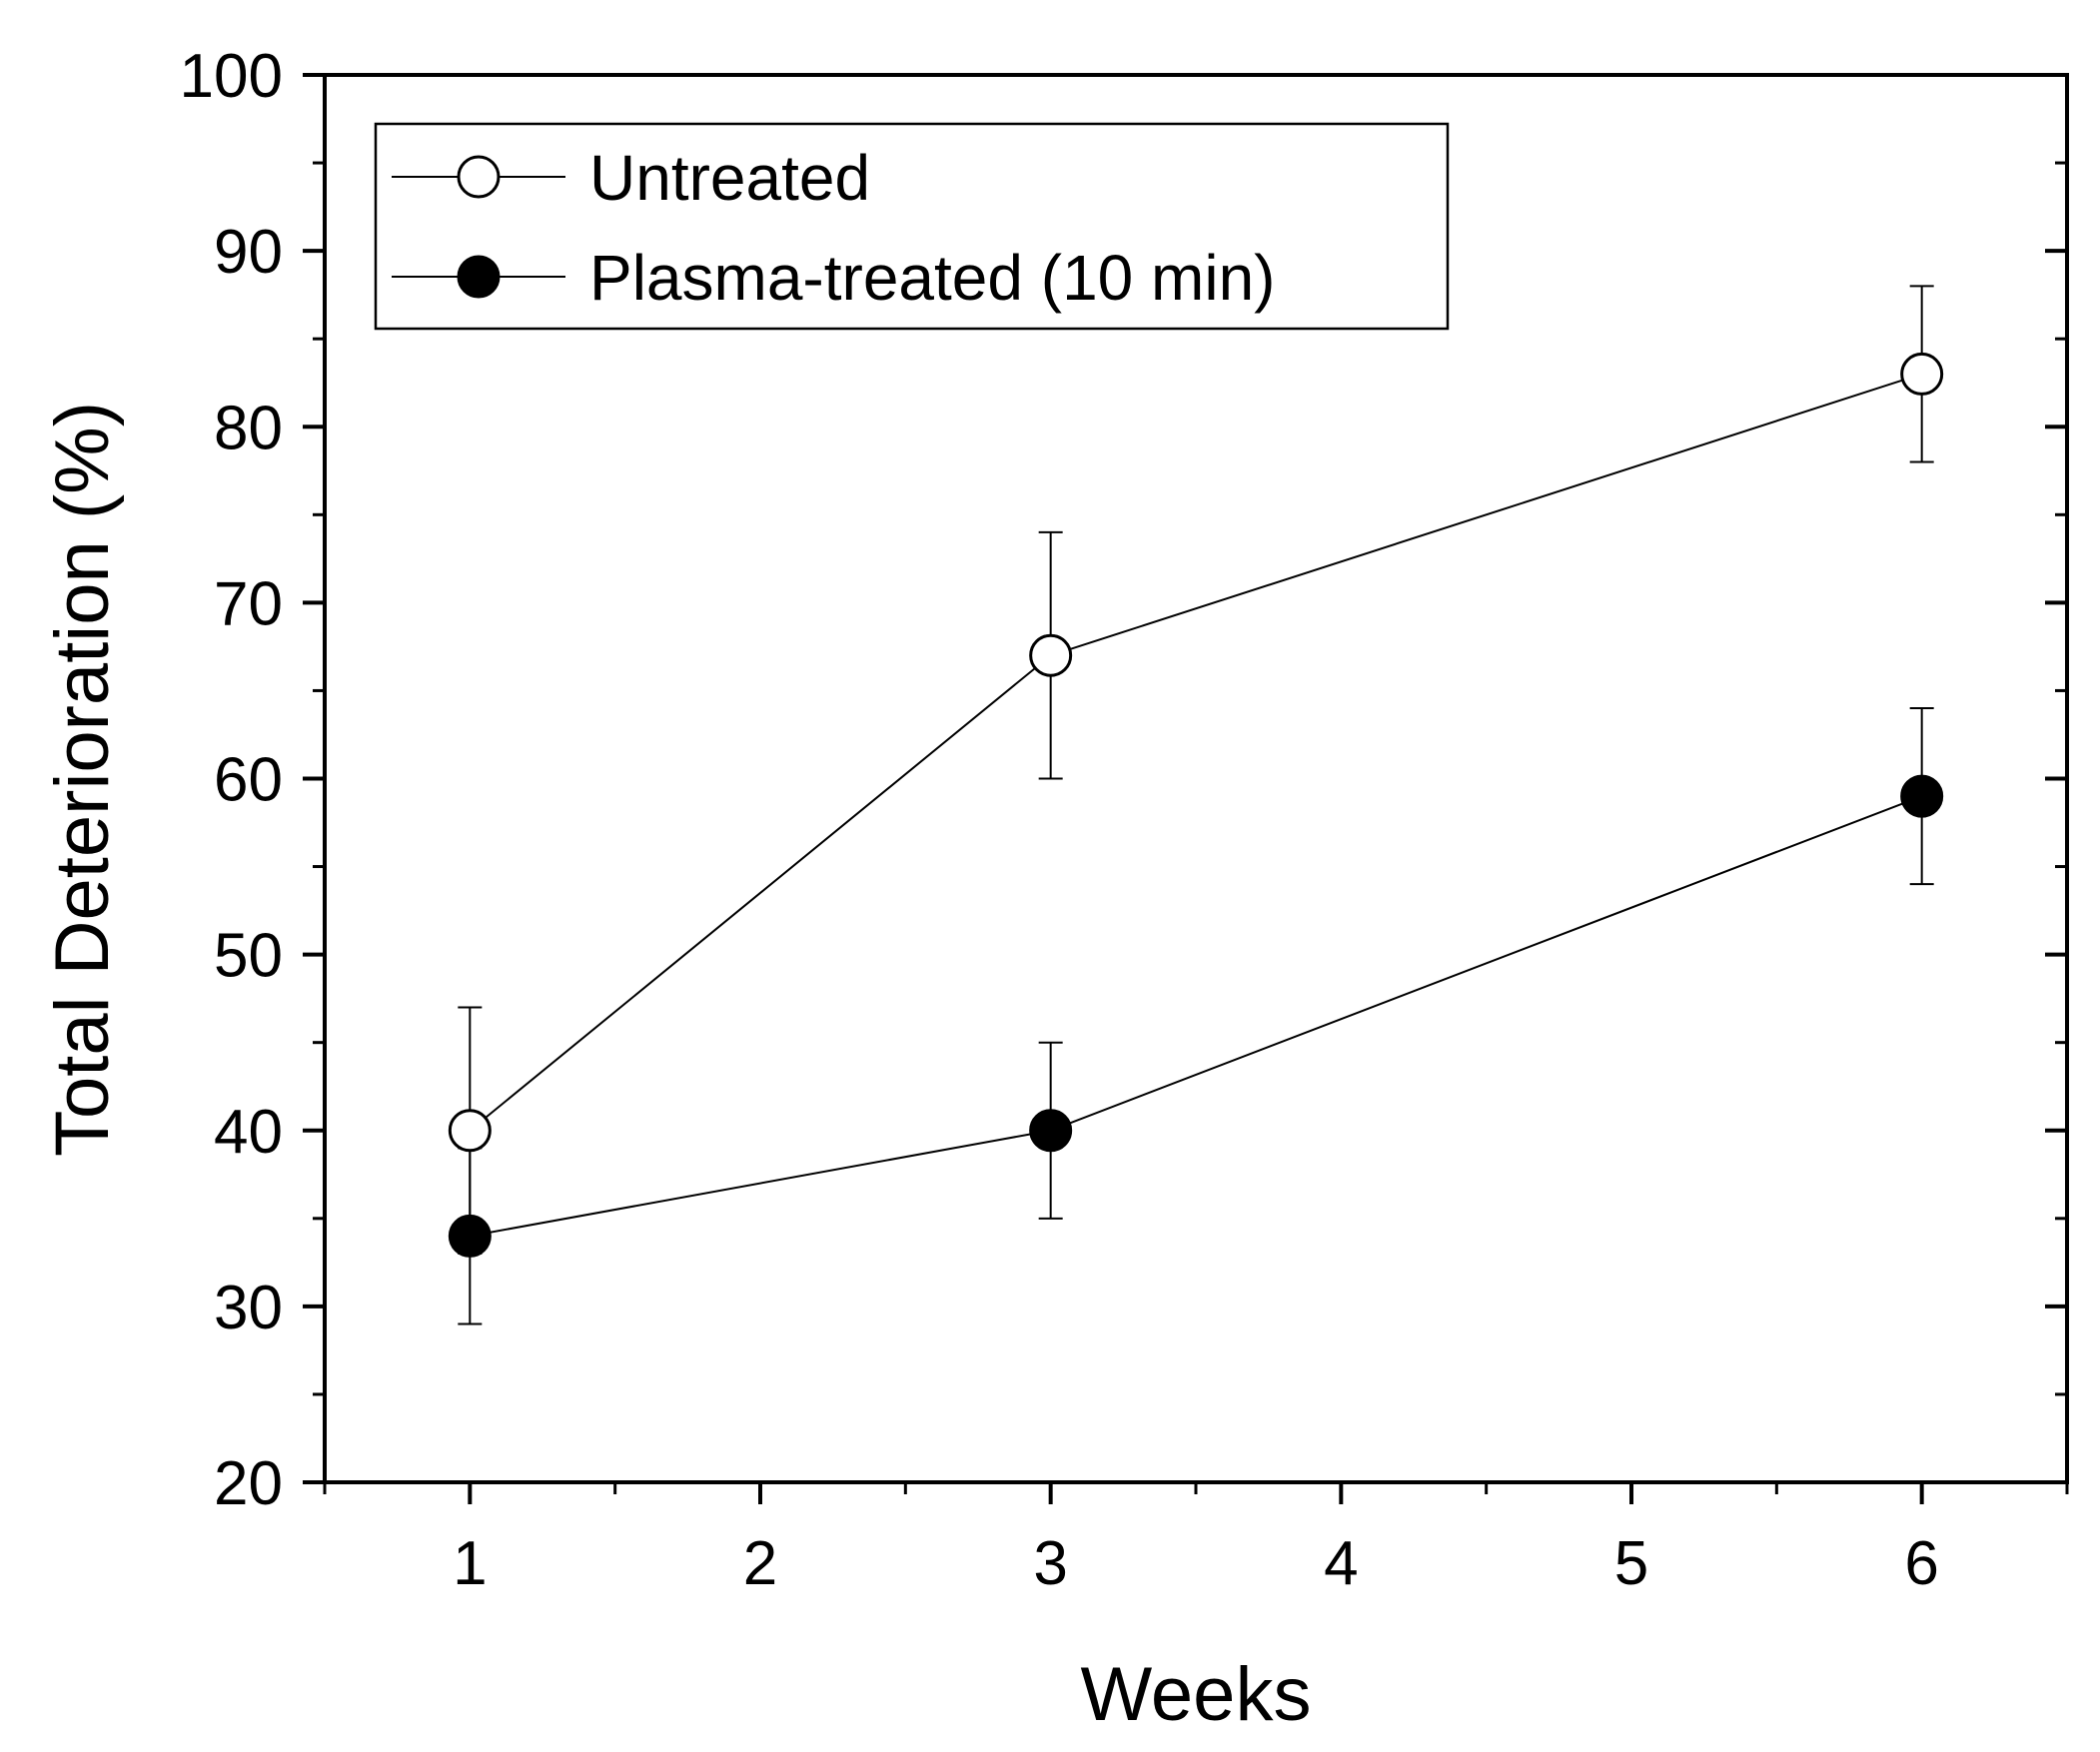  What do you see at coordinates (248, 1484) in the screenshot?
I see `y-tick-label: 20` at bounding box center [248, 1484].